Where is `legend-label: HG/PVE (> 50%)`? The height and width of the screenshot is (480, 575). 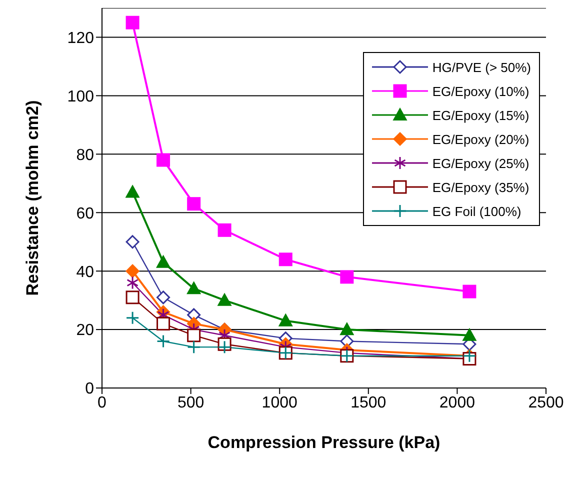 legend-label: HG/PVE (> 50%) is located at coordinates (481, 67).